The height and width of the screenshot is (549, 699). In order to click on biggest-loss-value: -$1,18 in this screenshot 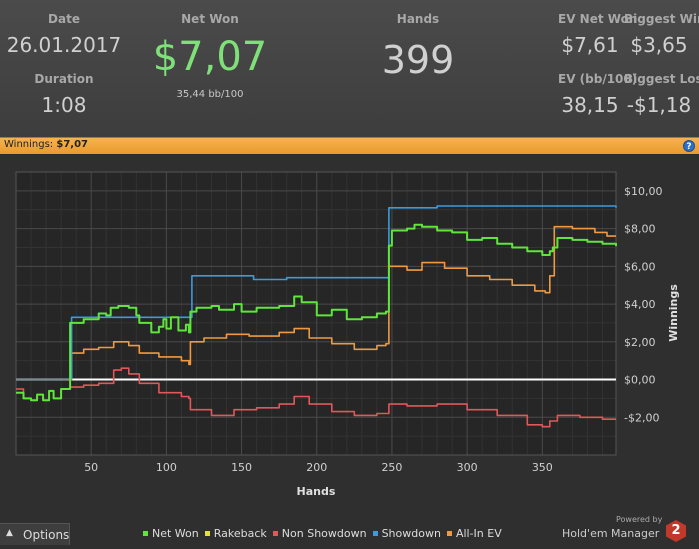, I will do `click(659, 105)`.